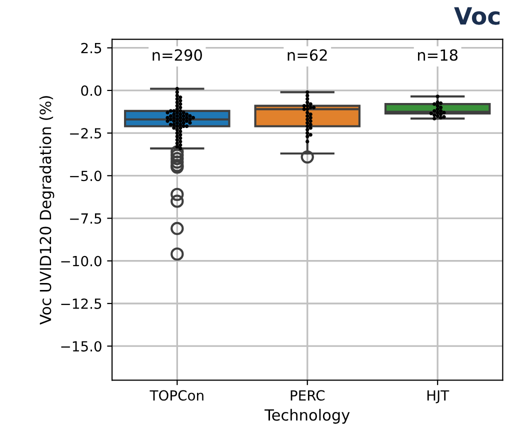 The height and width of the screenshot is (437, 514). What do you see at coordinates (91, 48) in the screenshot?
I see `y-tick-label: 2.5` at bounding box center [91, 48].